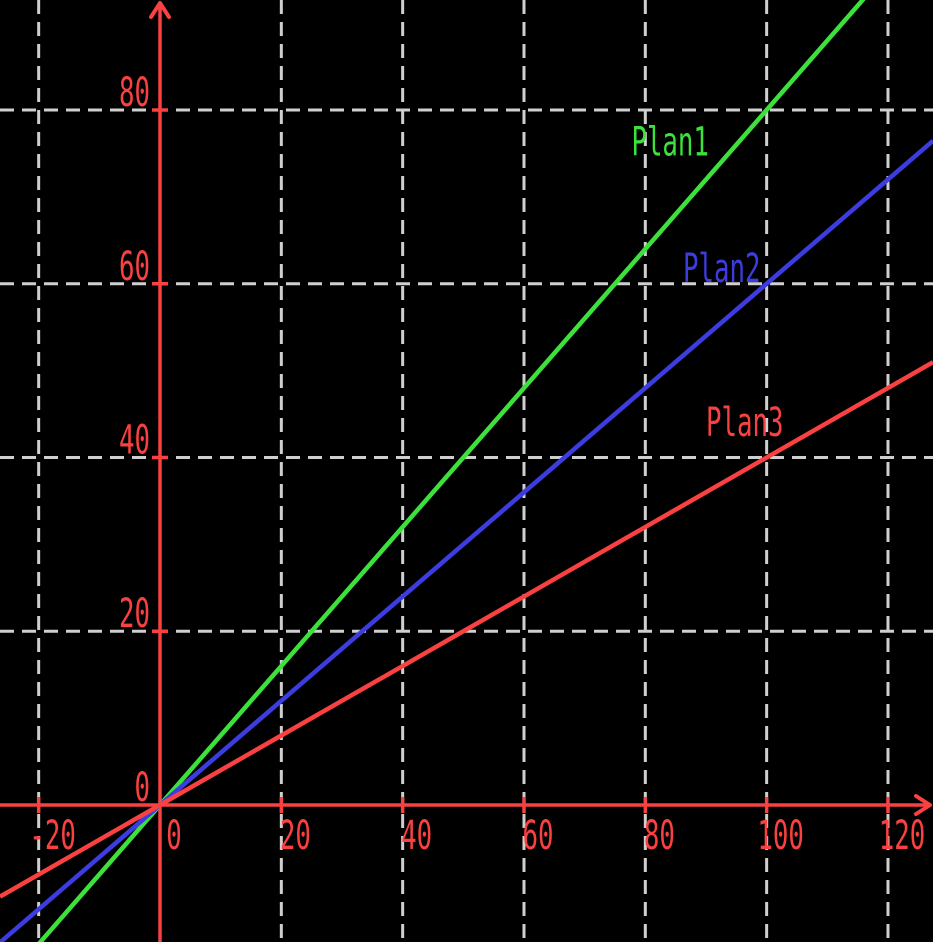  What do you see at coordinates (670, 142) in the screenshot?
I see `series-label-plan1: Plan1` at bounding box center [670, 142].